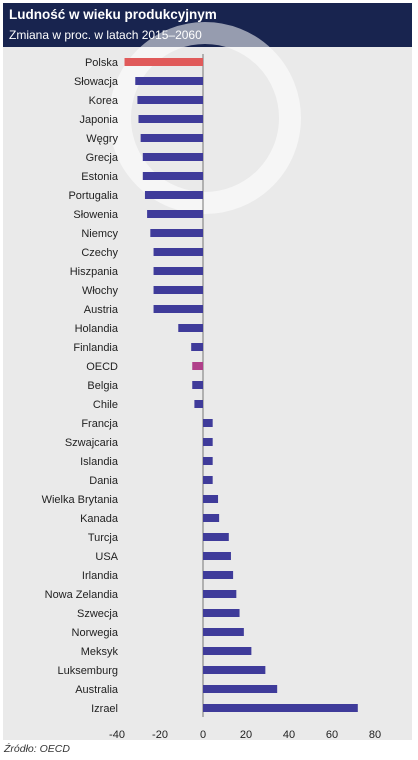  Describe the element at coordinates (190, 328) in the screenshot. I see `bar-holandia` at that location.